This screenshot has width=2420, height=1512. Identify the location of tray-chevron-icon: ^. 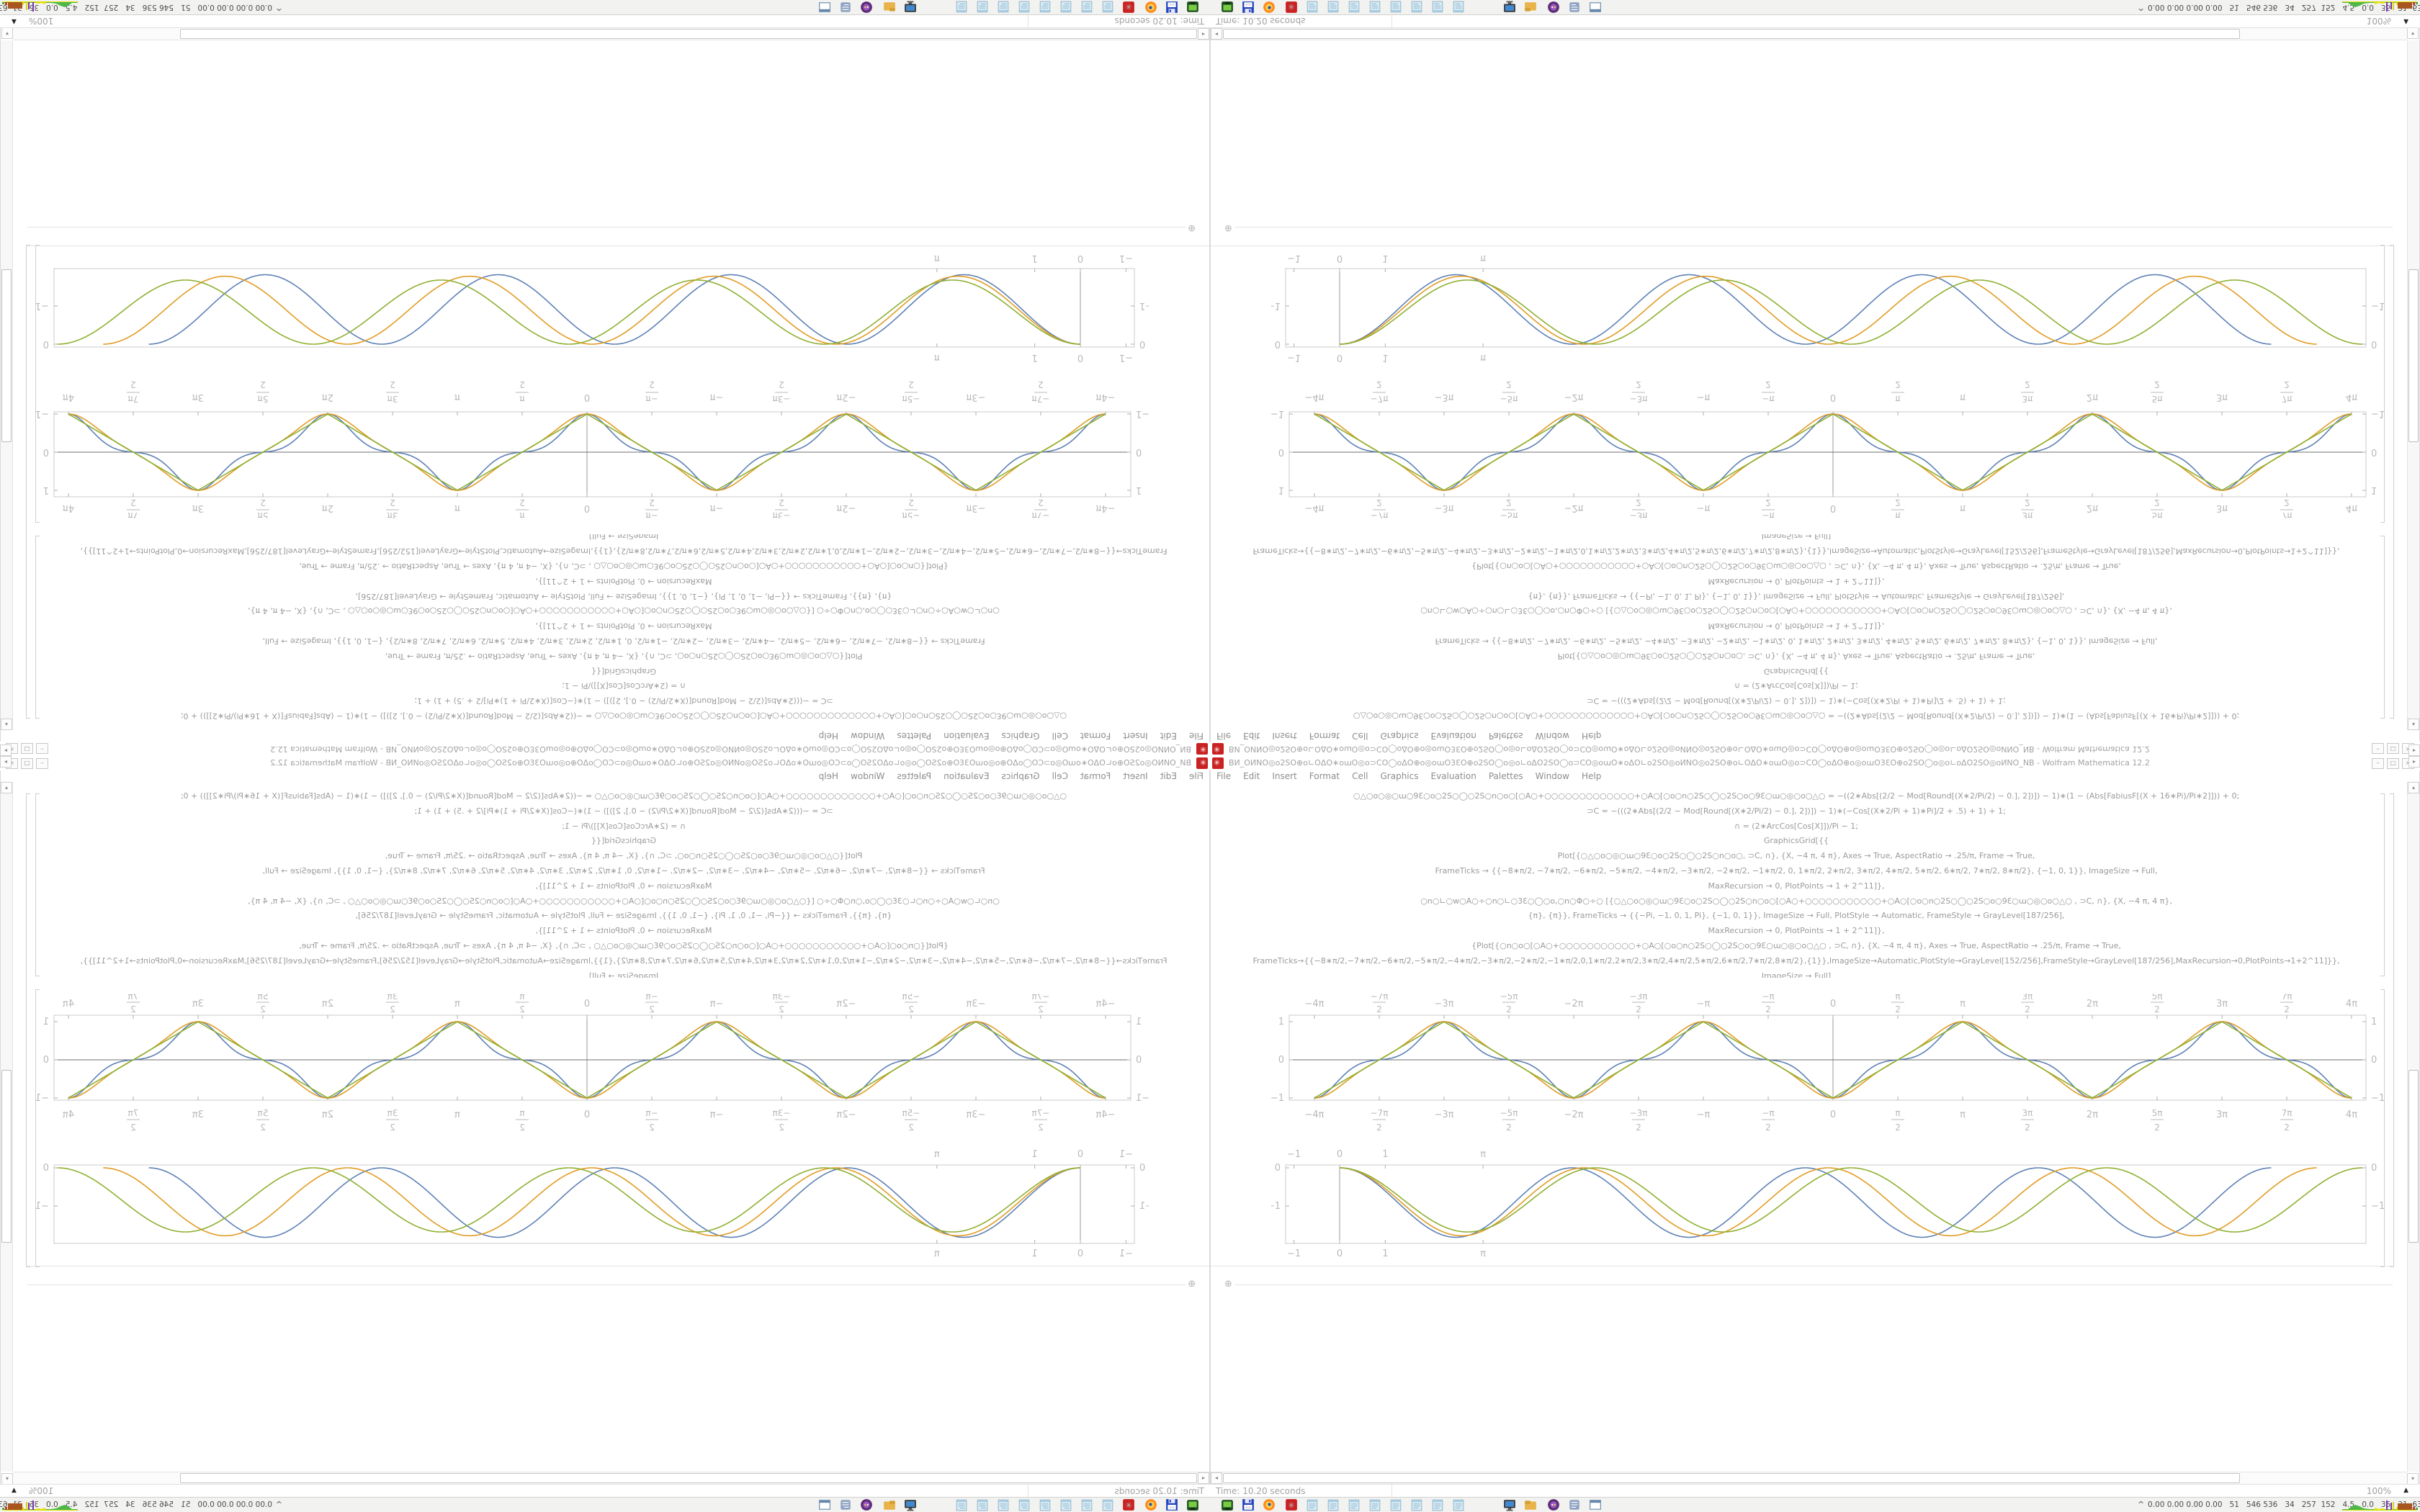
(2141, 1504).